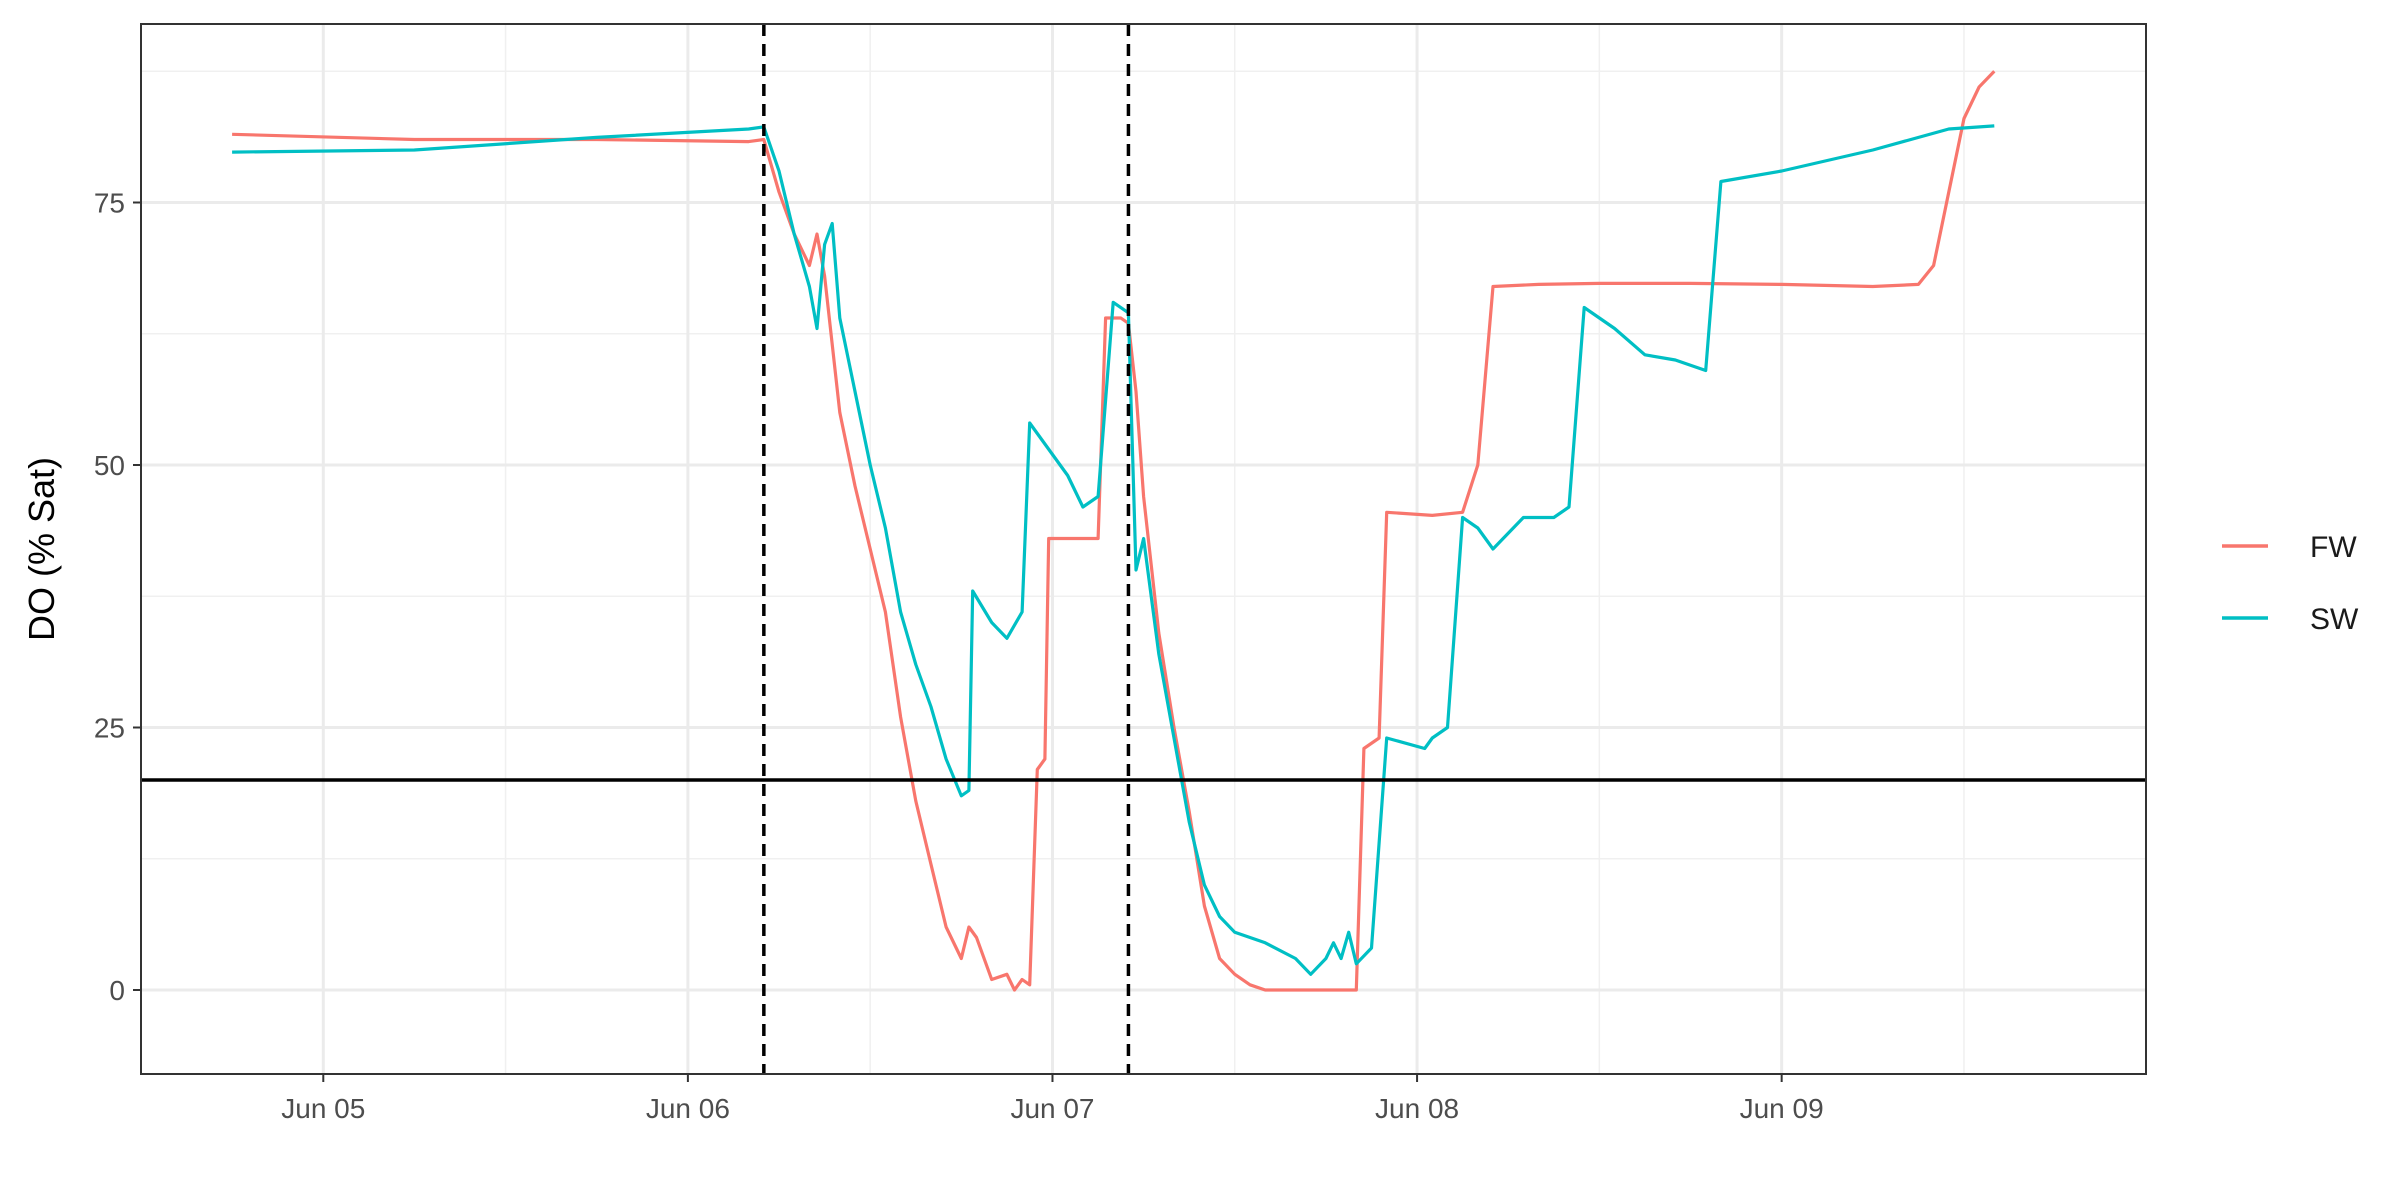 The image size is (2400, 1200). What do you see at coordinates (1782, 1108) in the screenshot?
I see `x-tick-label: Jun 09` at bounding box center [1782, 1108].